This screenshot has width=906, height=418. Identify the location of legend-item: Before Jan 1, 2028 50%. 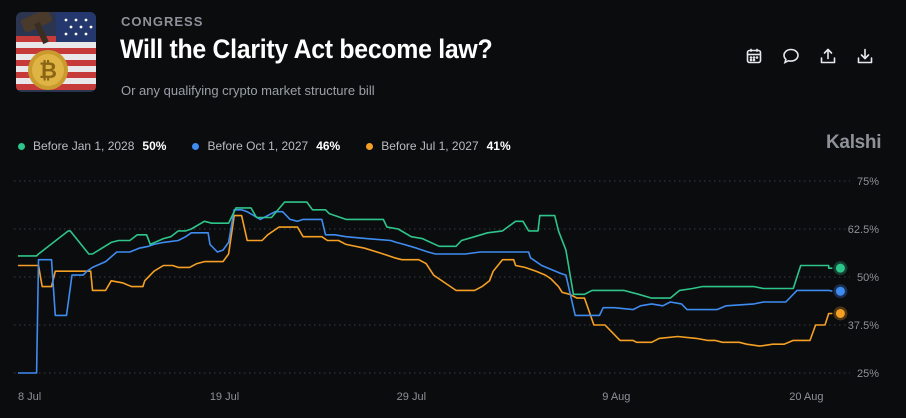
(92, 146).